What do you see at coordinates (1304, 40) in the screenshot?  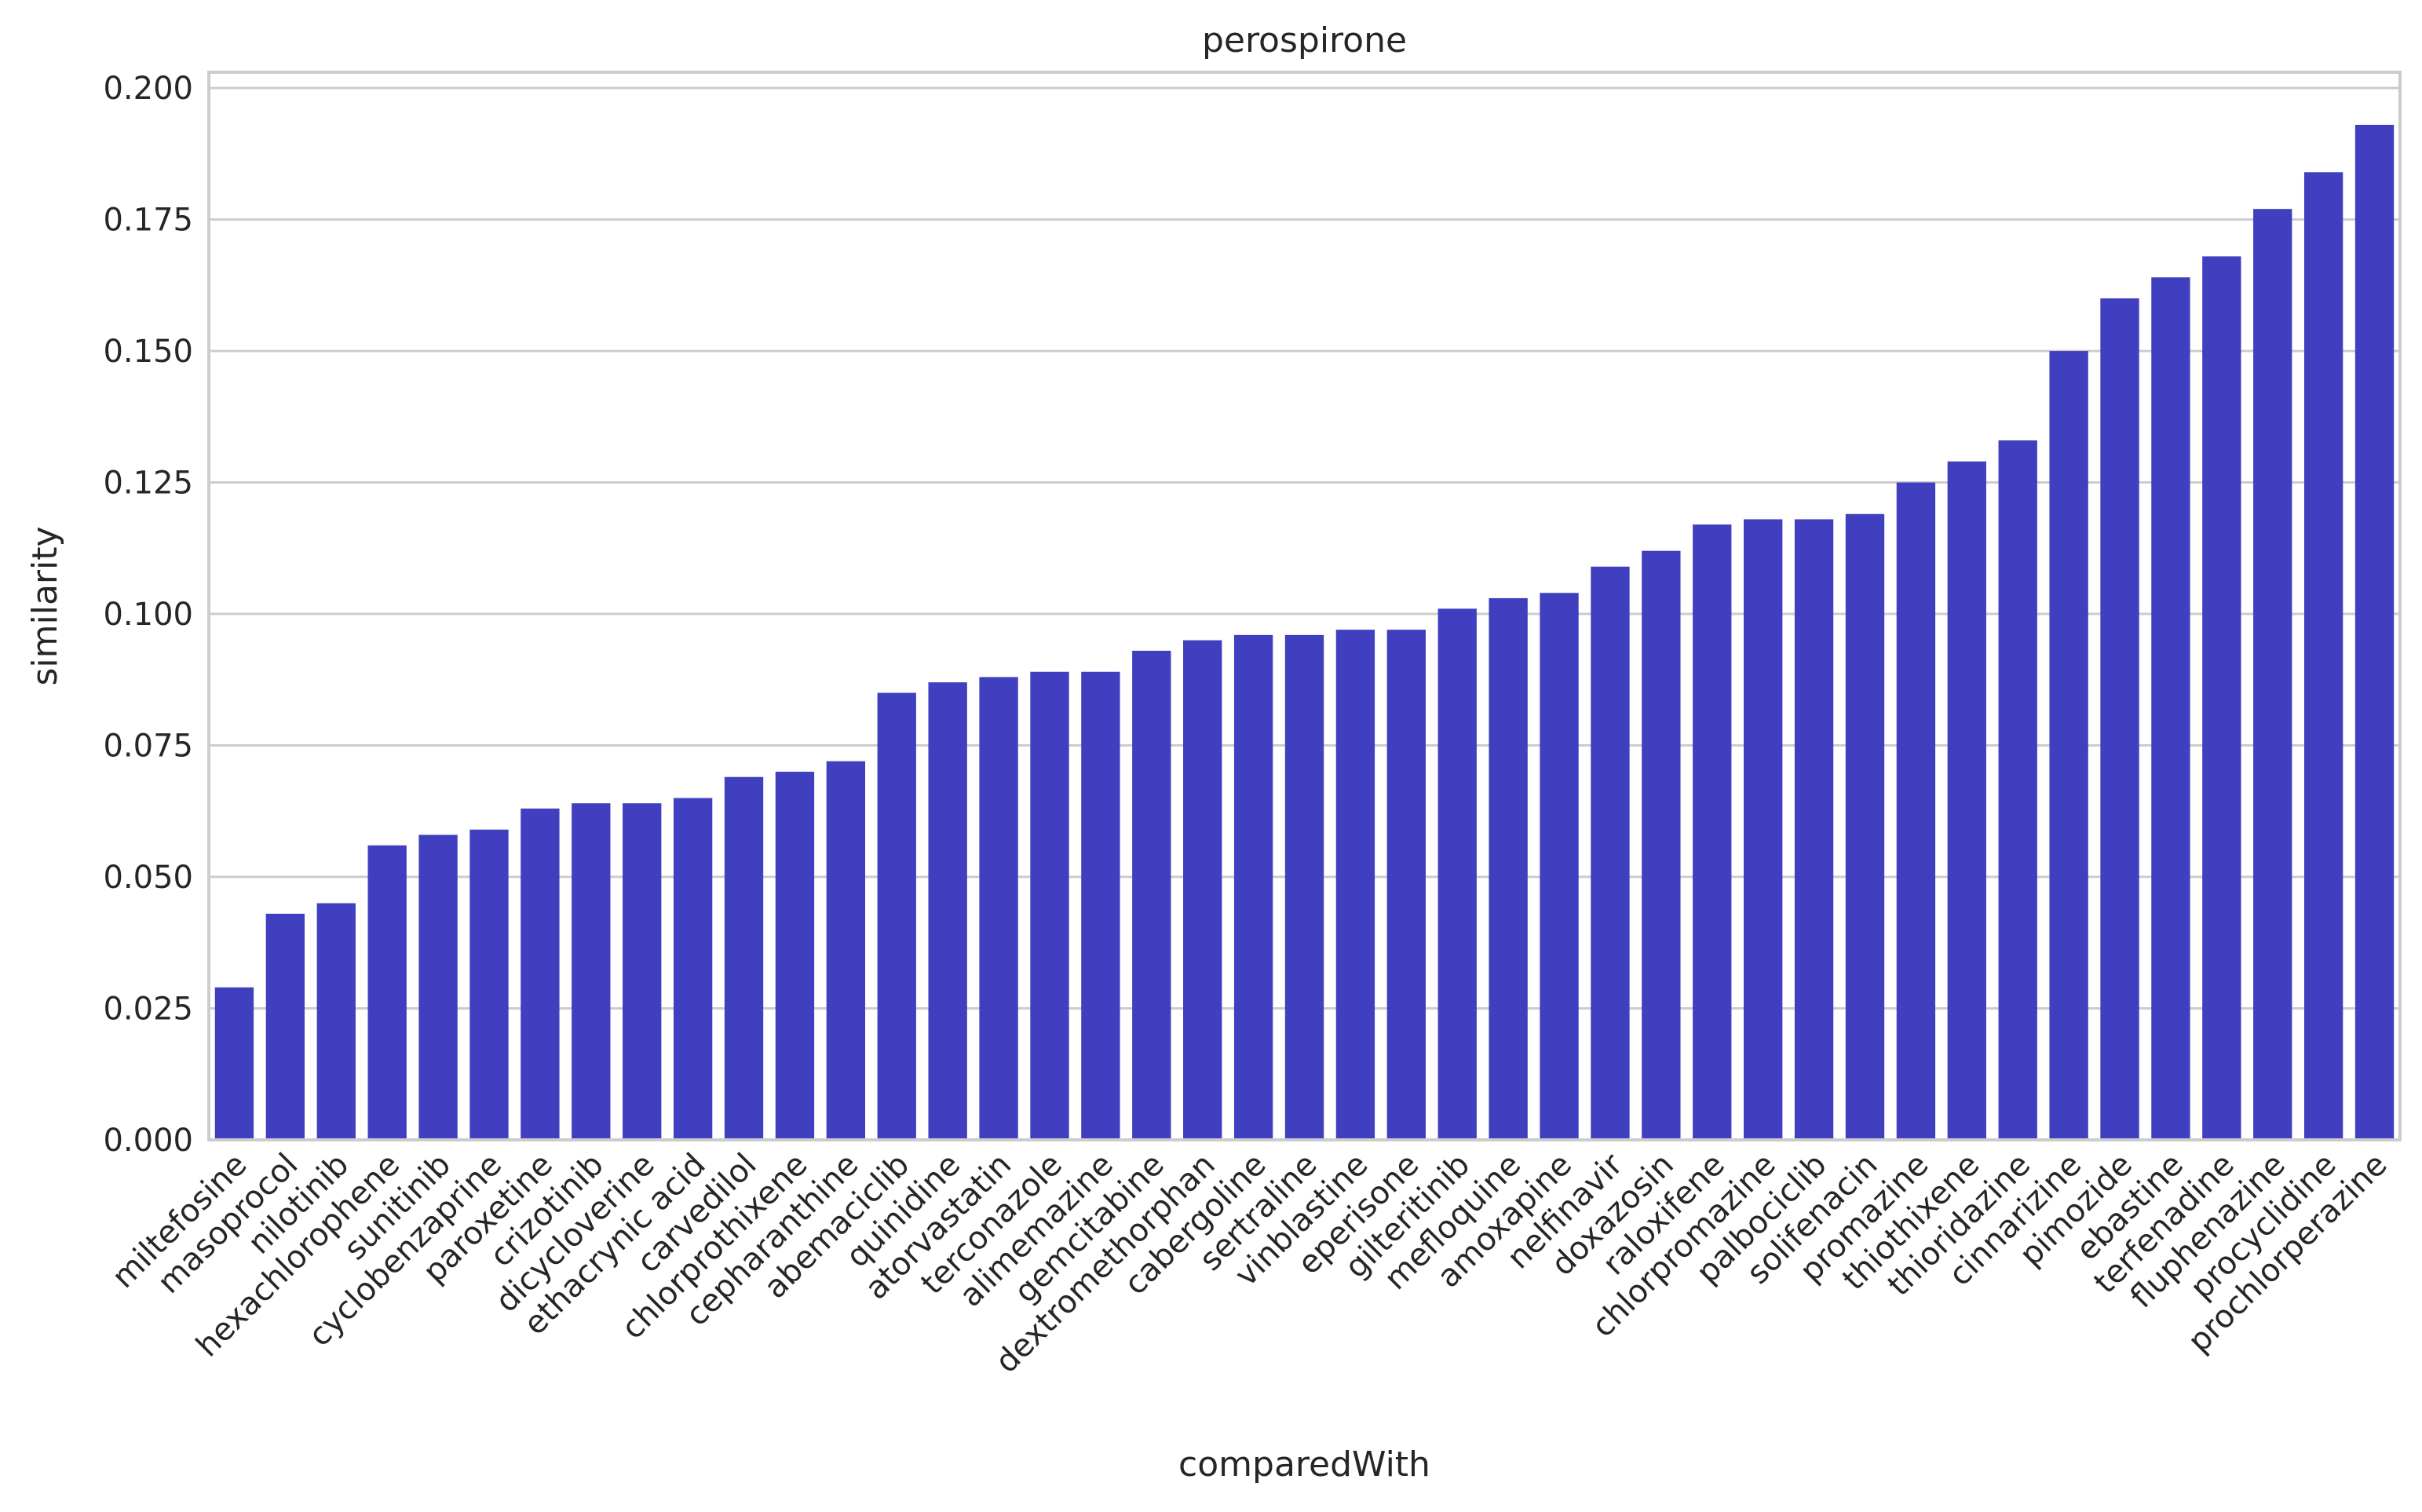 I see `chart-title: perospirone` at bounding box center [1304, 40].